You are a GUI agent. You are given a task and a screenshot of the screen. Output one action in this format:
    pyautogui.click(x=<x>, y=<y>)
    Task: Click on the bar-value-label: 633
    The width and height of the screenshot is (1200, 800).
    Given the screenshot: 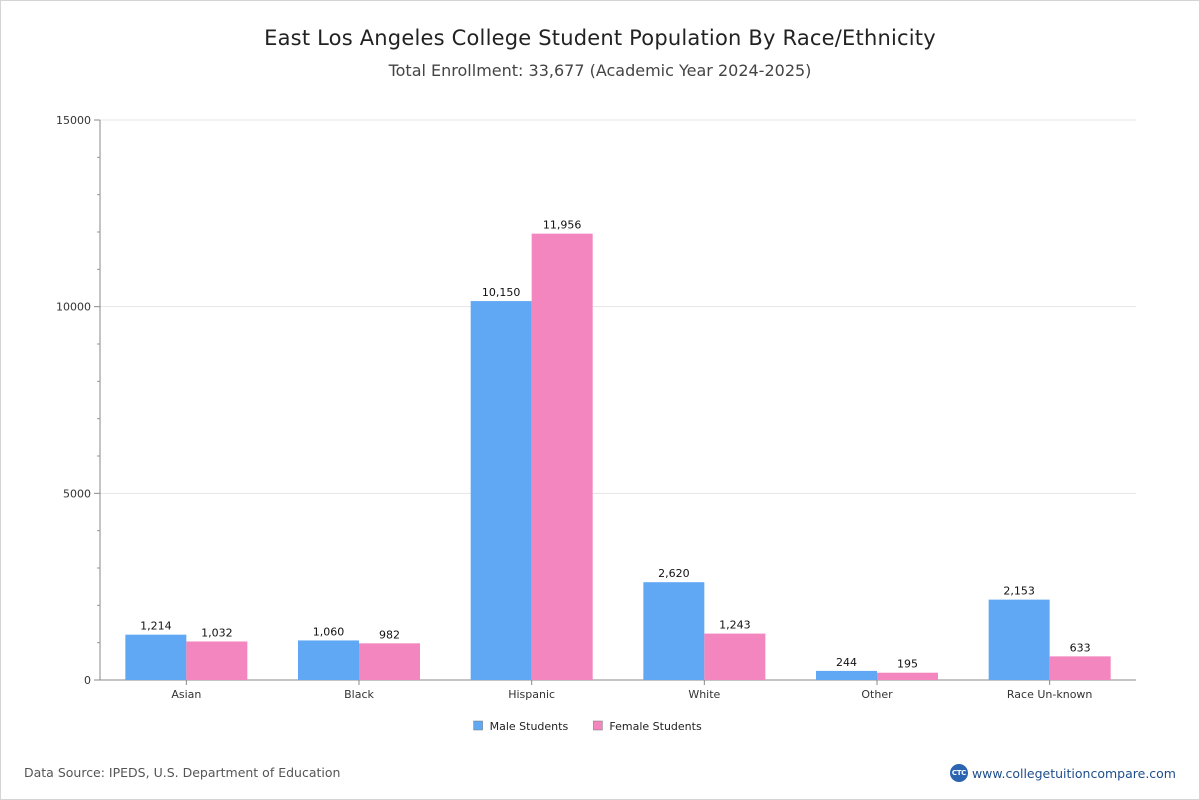 What is the action you would take?
    pyautogui.click(x=1080, y=647)
    